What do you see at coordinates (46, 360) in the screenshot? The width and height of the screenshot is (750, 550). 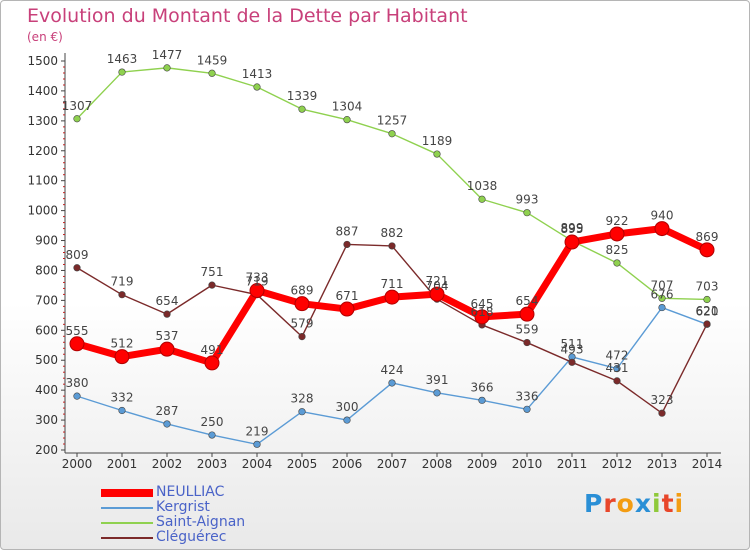 I see `y-tick-label: 500` at bounding box center [46, 360].